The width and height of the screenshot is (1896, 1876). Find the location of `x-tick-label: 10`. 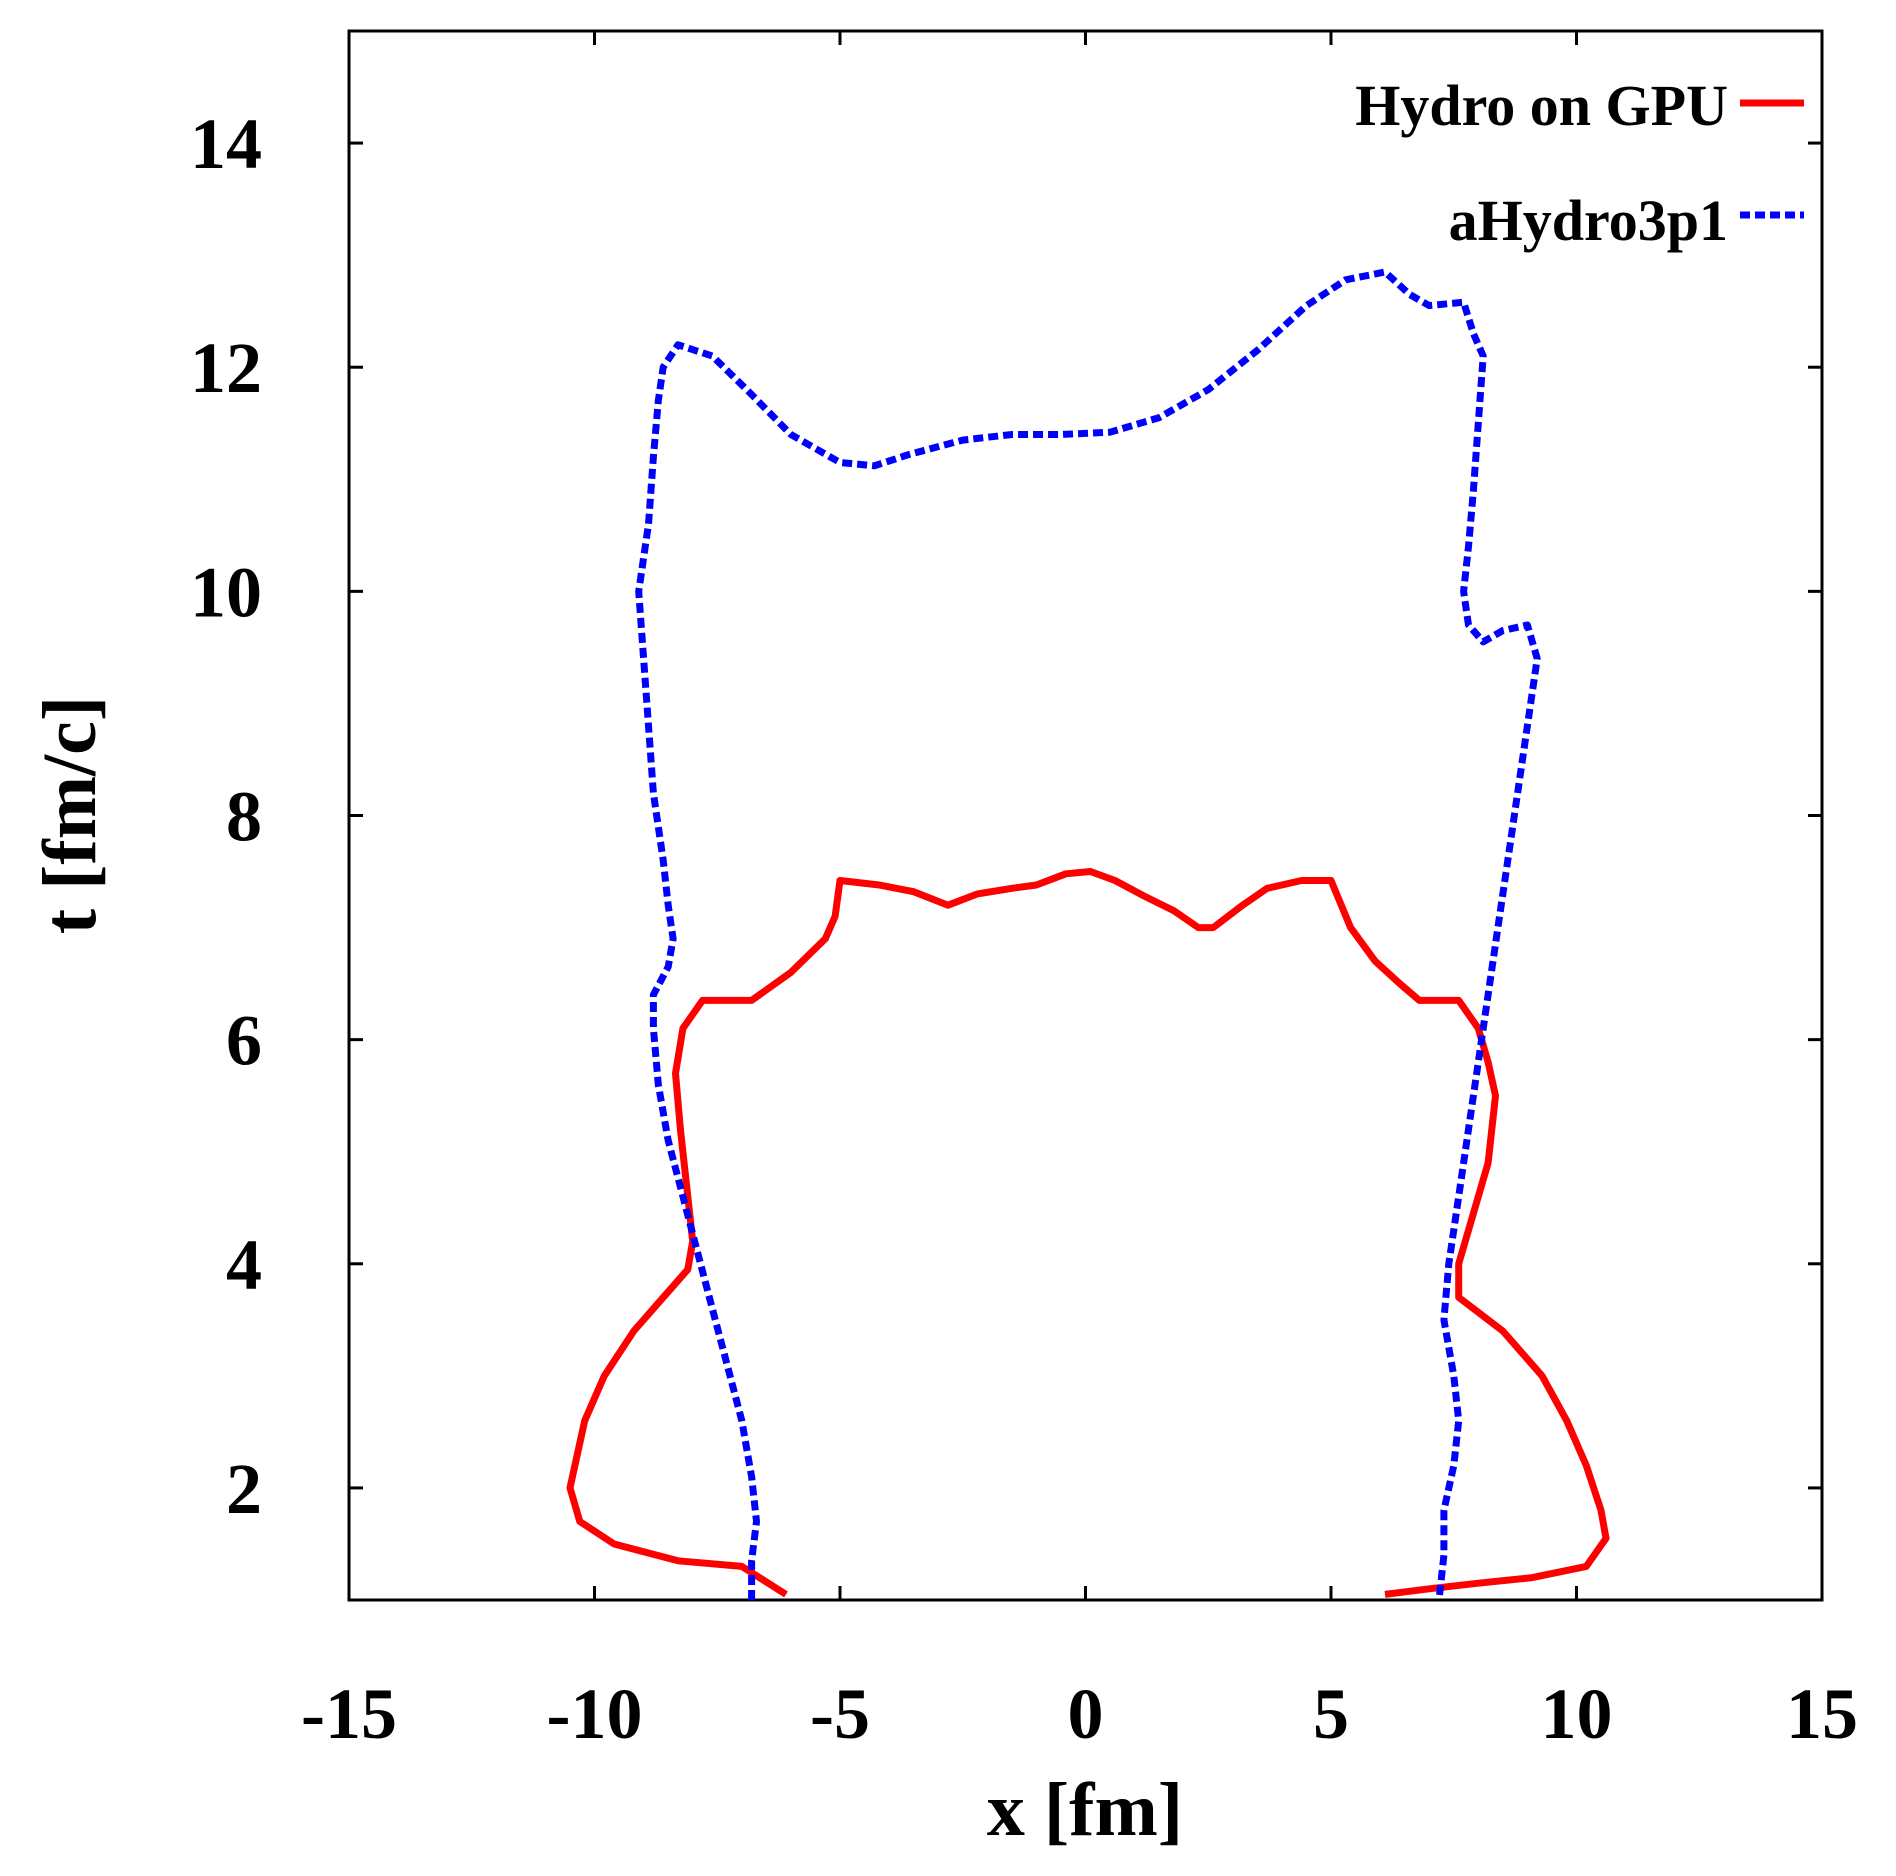

x-tick-label: 10 is located at coordinates (1577, 1714).